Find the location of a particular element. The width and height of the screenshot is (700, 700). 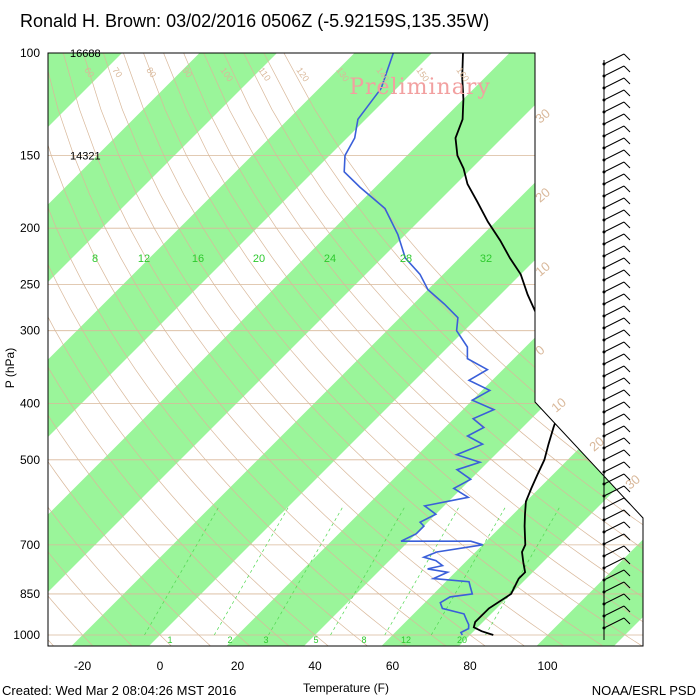

y-tick-label: 400 is located at coordinates (30, 403).